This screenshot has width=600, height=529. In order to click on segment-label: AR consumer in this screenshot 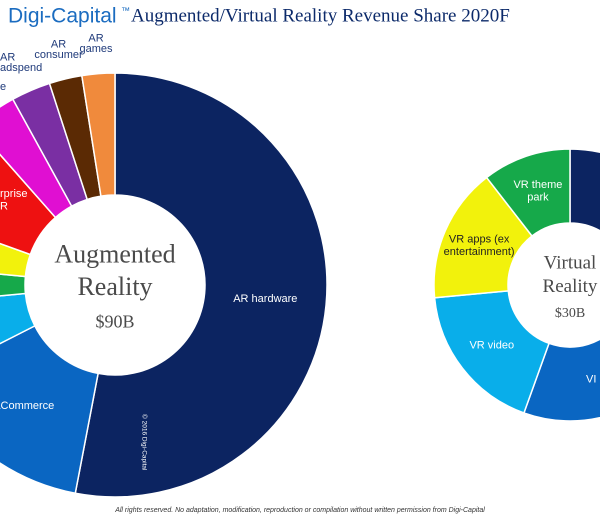, I will do `click(58, 49)`.